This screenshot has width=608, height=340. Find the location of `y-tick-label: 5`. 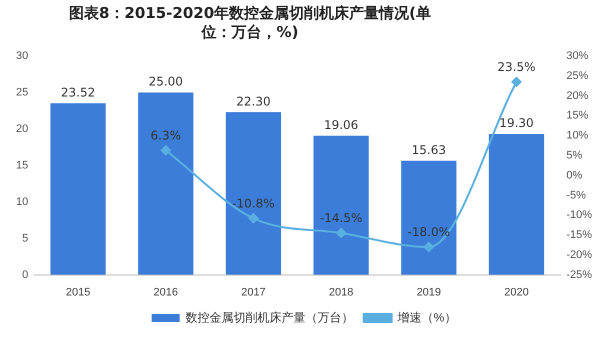

y-tick-label: 5 is located at coordinates (25, 238).